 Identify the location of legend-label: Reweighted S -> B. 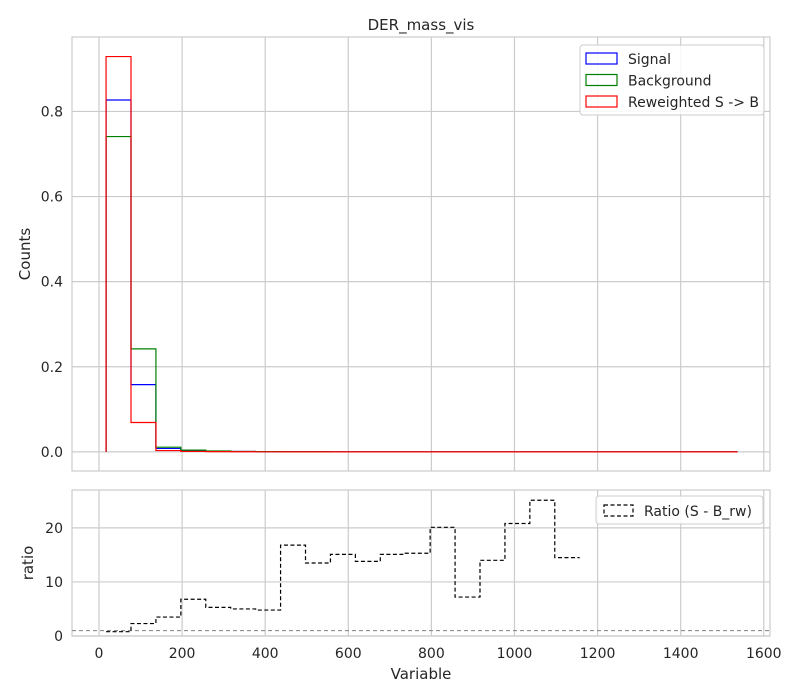
(693, 103).